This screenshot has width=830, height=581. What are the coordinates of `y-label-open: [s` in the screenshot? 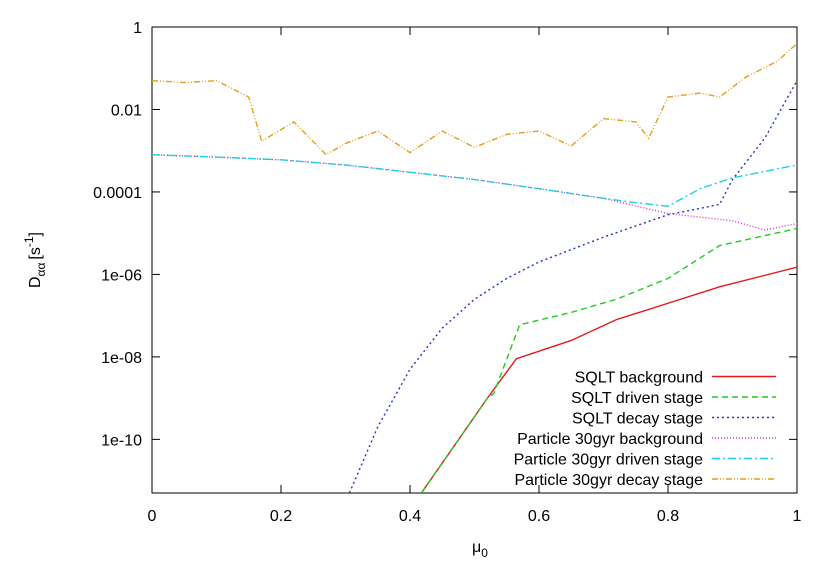 It's located at (35, 253).